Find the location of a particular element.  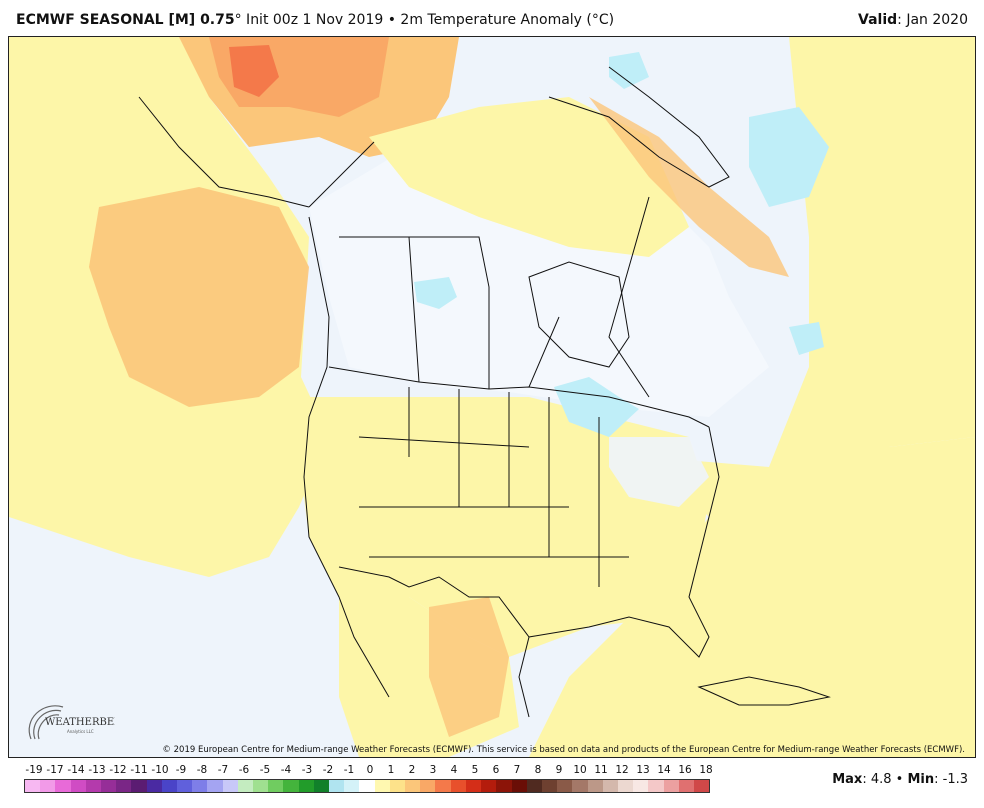

us-cool-anomaly is located at coordinates (659, 472).